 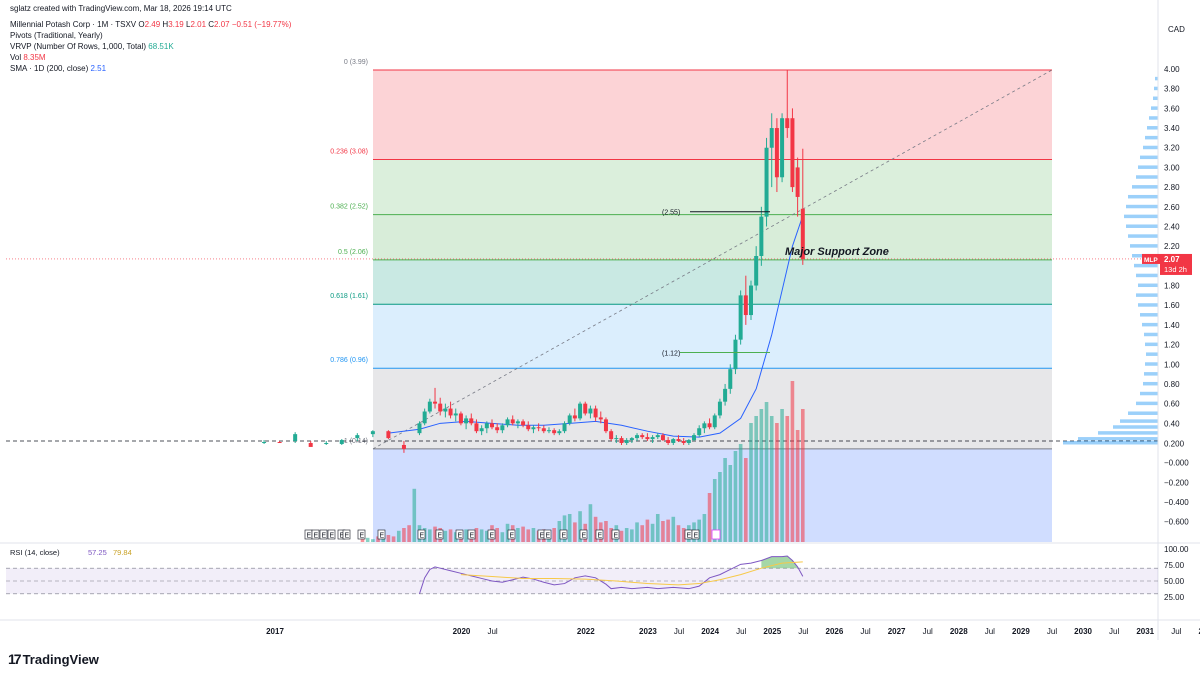 I want to click on price-axis-tick: 1.80, so click(x=1172, y=286).